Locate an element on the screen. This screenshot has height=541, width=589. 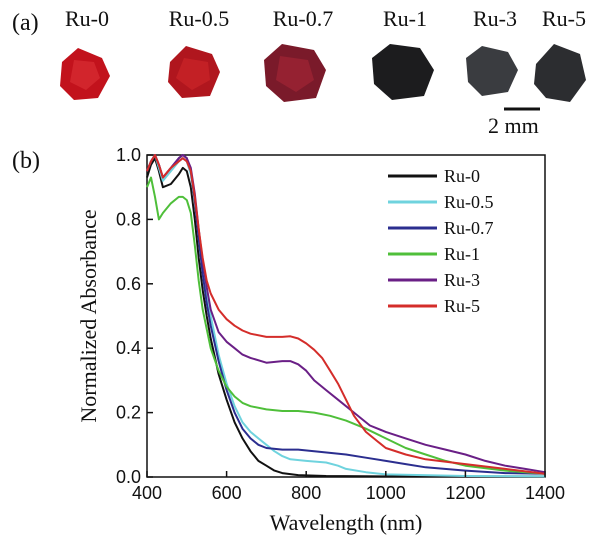
crystal-label-ru-3: Ru-3 is located at coordinates (495, 18).